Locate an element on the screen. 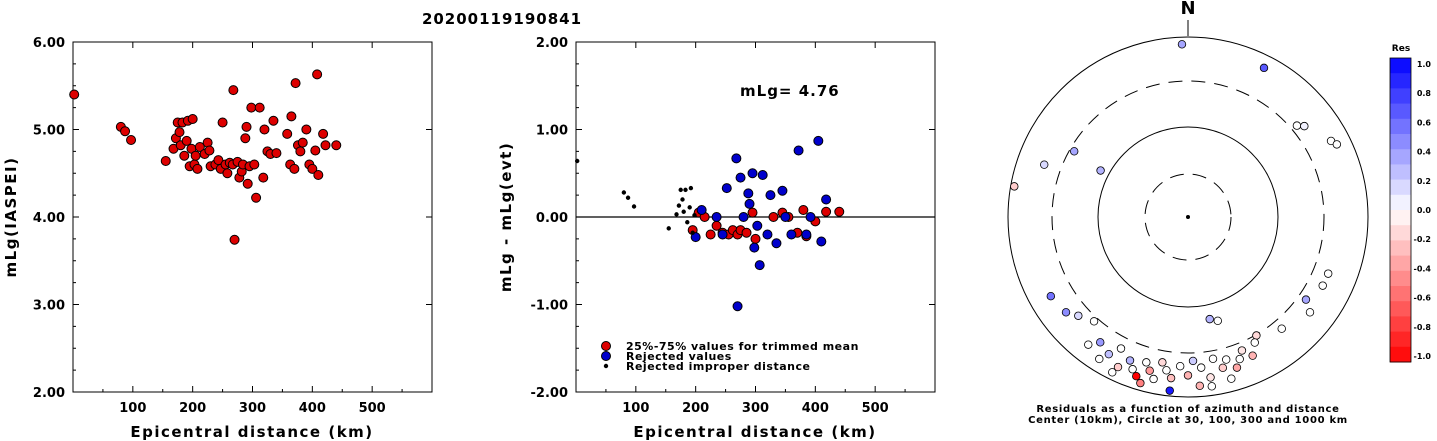 Image resolution: width=1437 pixels, height=441 pixels. mean-magnitude-annotation: mLg= 4.76 is located at coordinates (790, 91).